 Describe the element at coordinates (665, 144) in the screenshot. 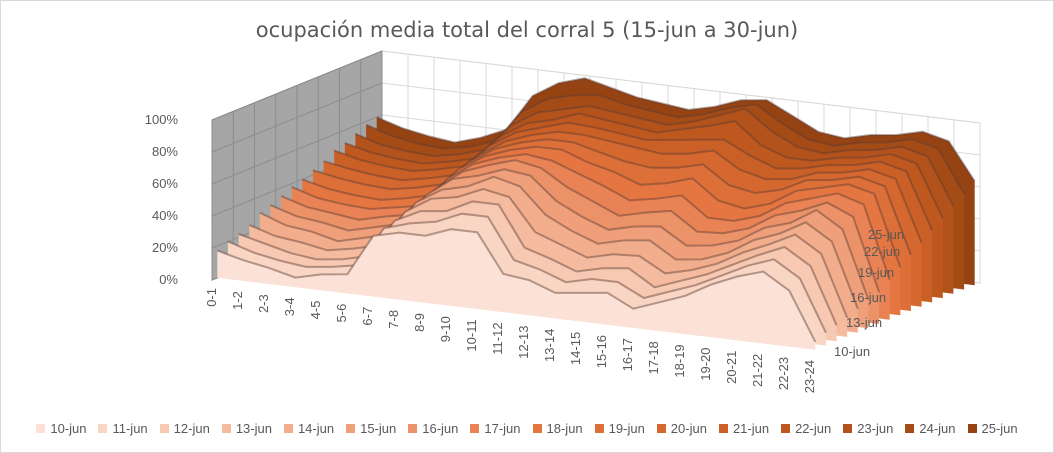

I see `series-ridge-24-jun` at that location.